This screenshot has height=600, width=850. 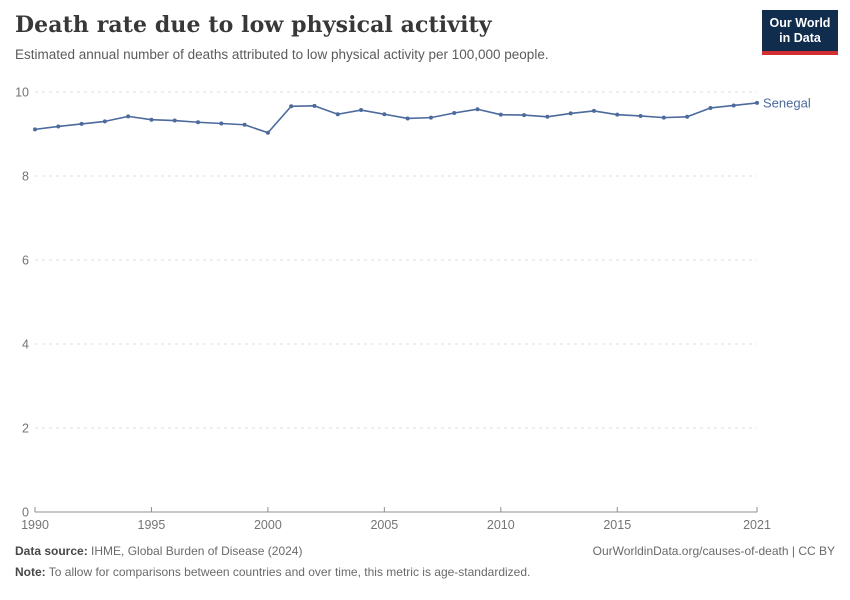 What do you see at coordinates (25, 177) in the screenshot?
I see `y-axis-tick-label: 8` at bounding box center [25, 177].